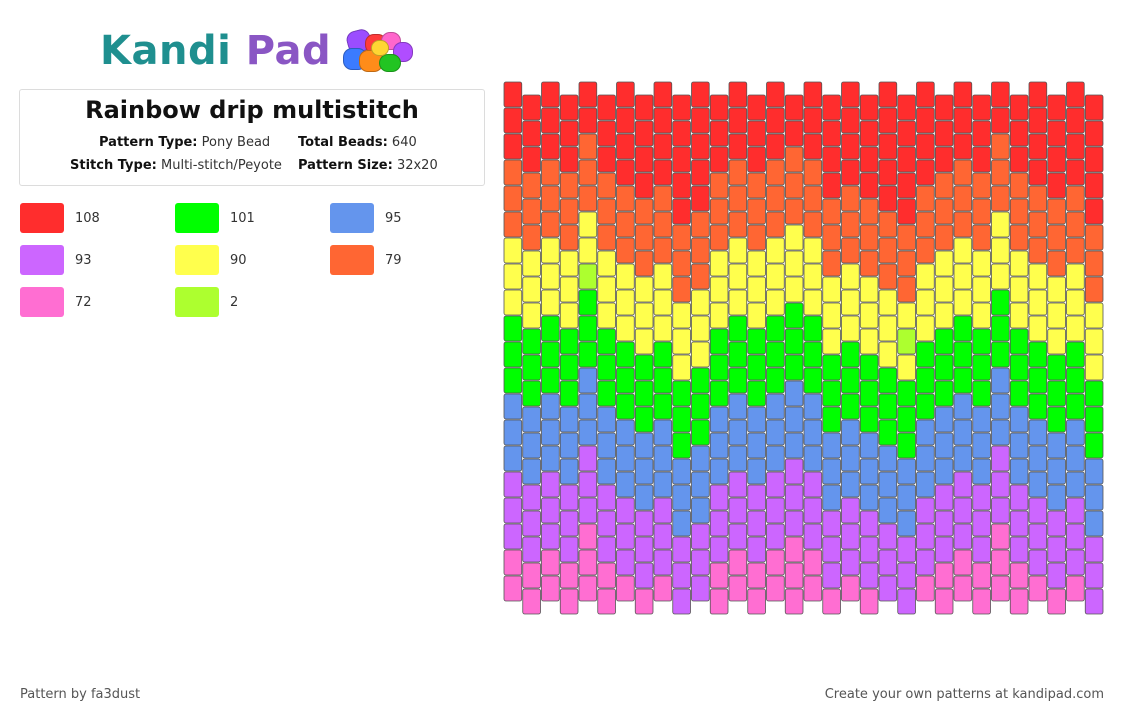 This screenshot has width=1124, height=720. What do you see at coordinates (252, 110) in the screenshot?
I see `pattern-title: Rainbow drip multistitch` at bounding box center [252, 110].